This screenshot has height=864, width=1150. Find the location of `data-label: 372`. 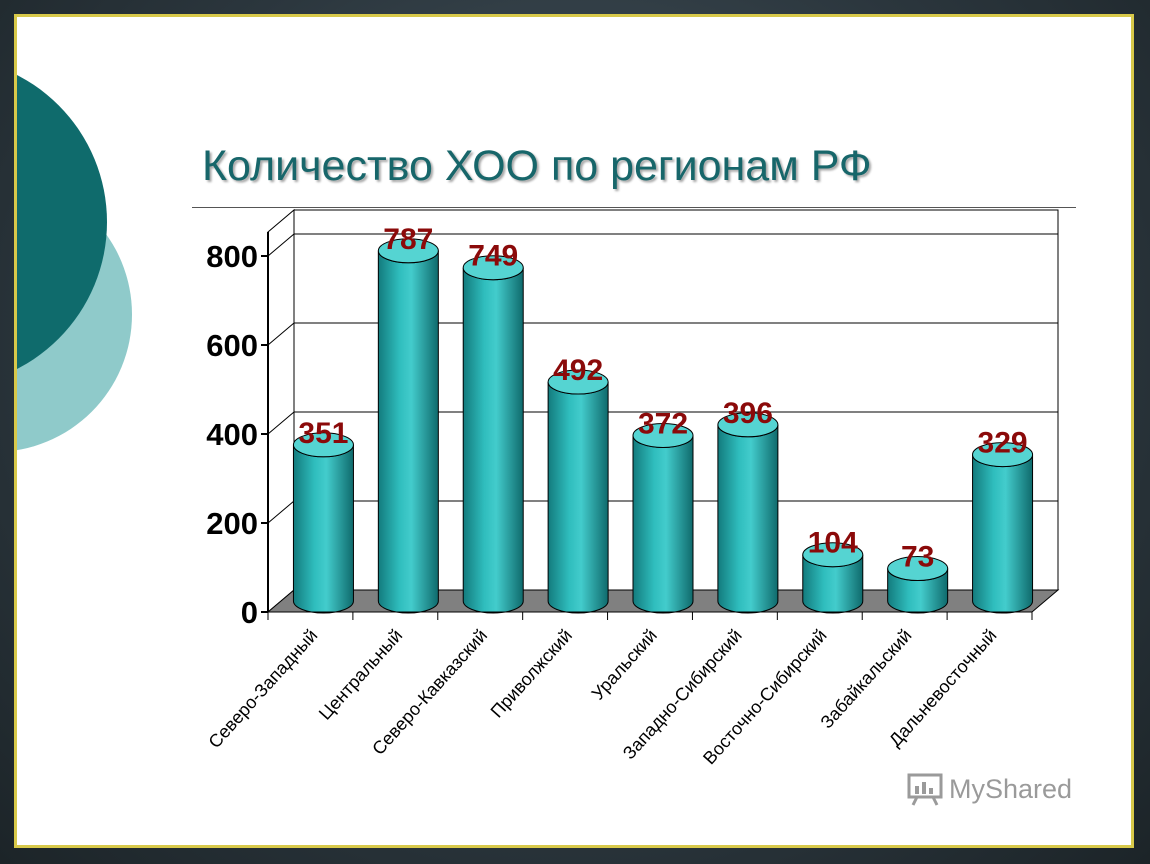

data-label: 372 is located at coordinates (663, 423).